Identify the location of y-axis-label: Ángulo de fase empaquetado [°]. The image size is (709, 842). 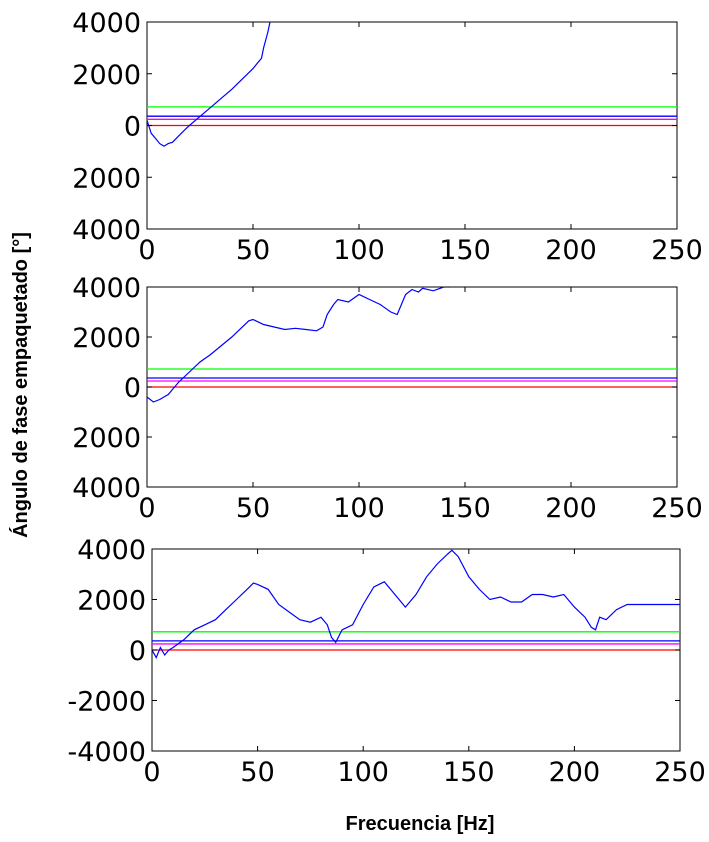
(20, 385).